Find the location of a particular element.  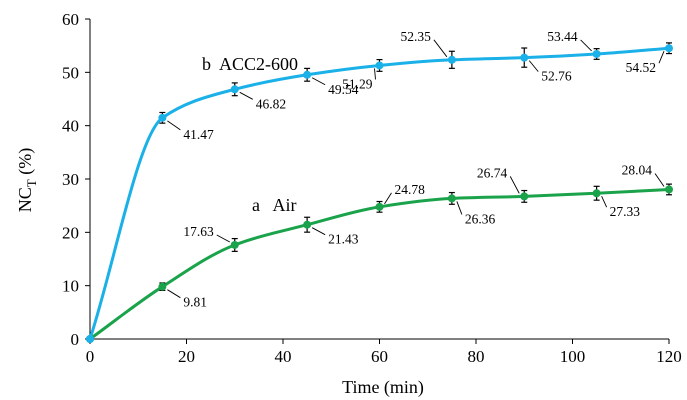

data-label: 54.52 is located at coordinates (641, 67).